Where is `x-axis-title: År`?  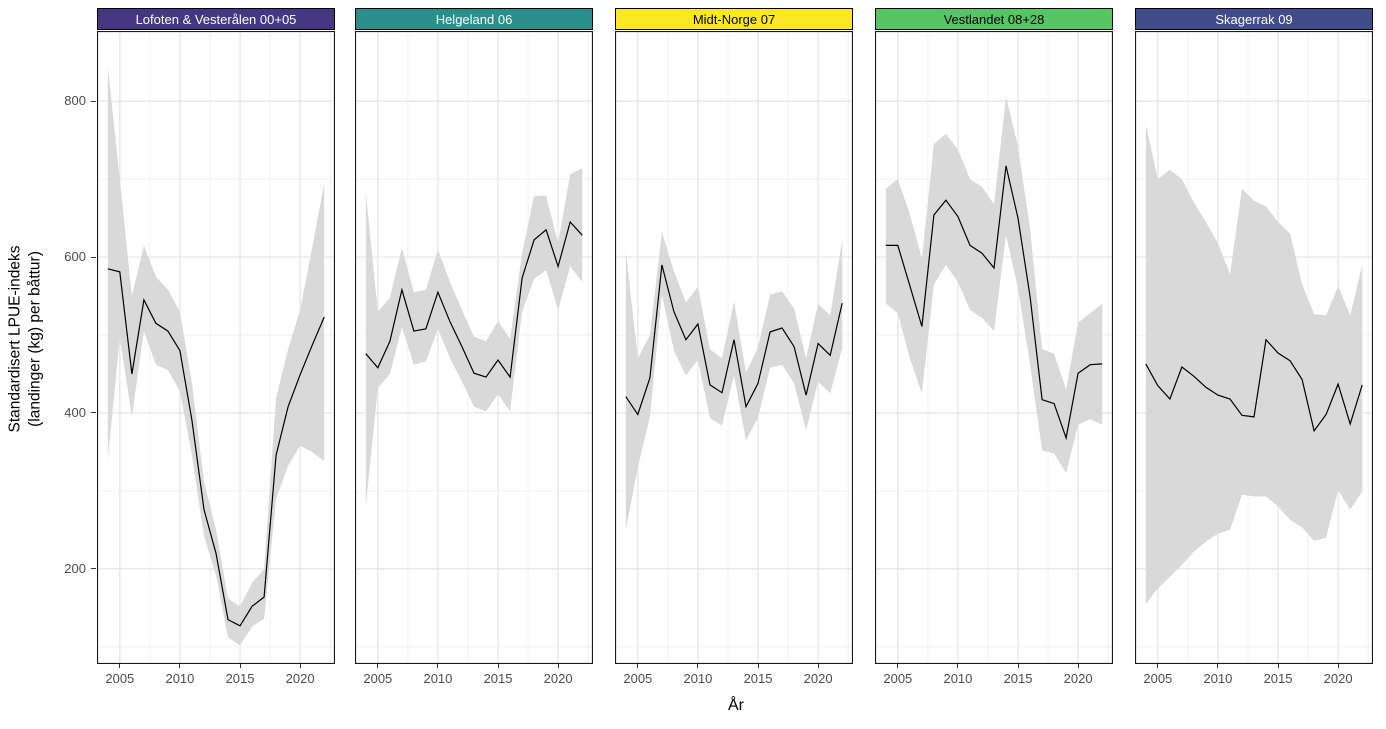
x-axis-title: År is located at coordinates (736, 705).